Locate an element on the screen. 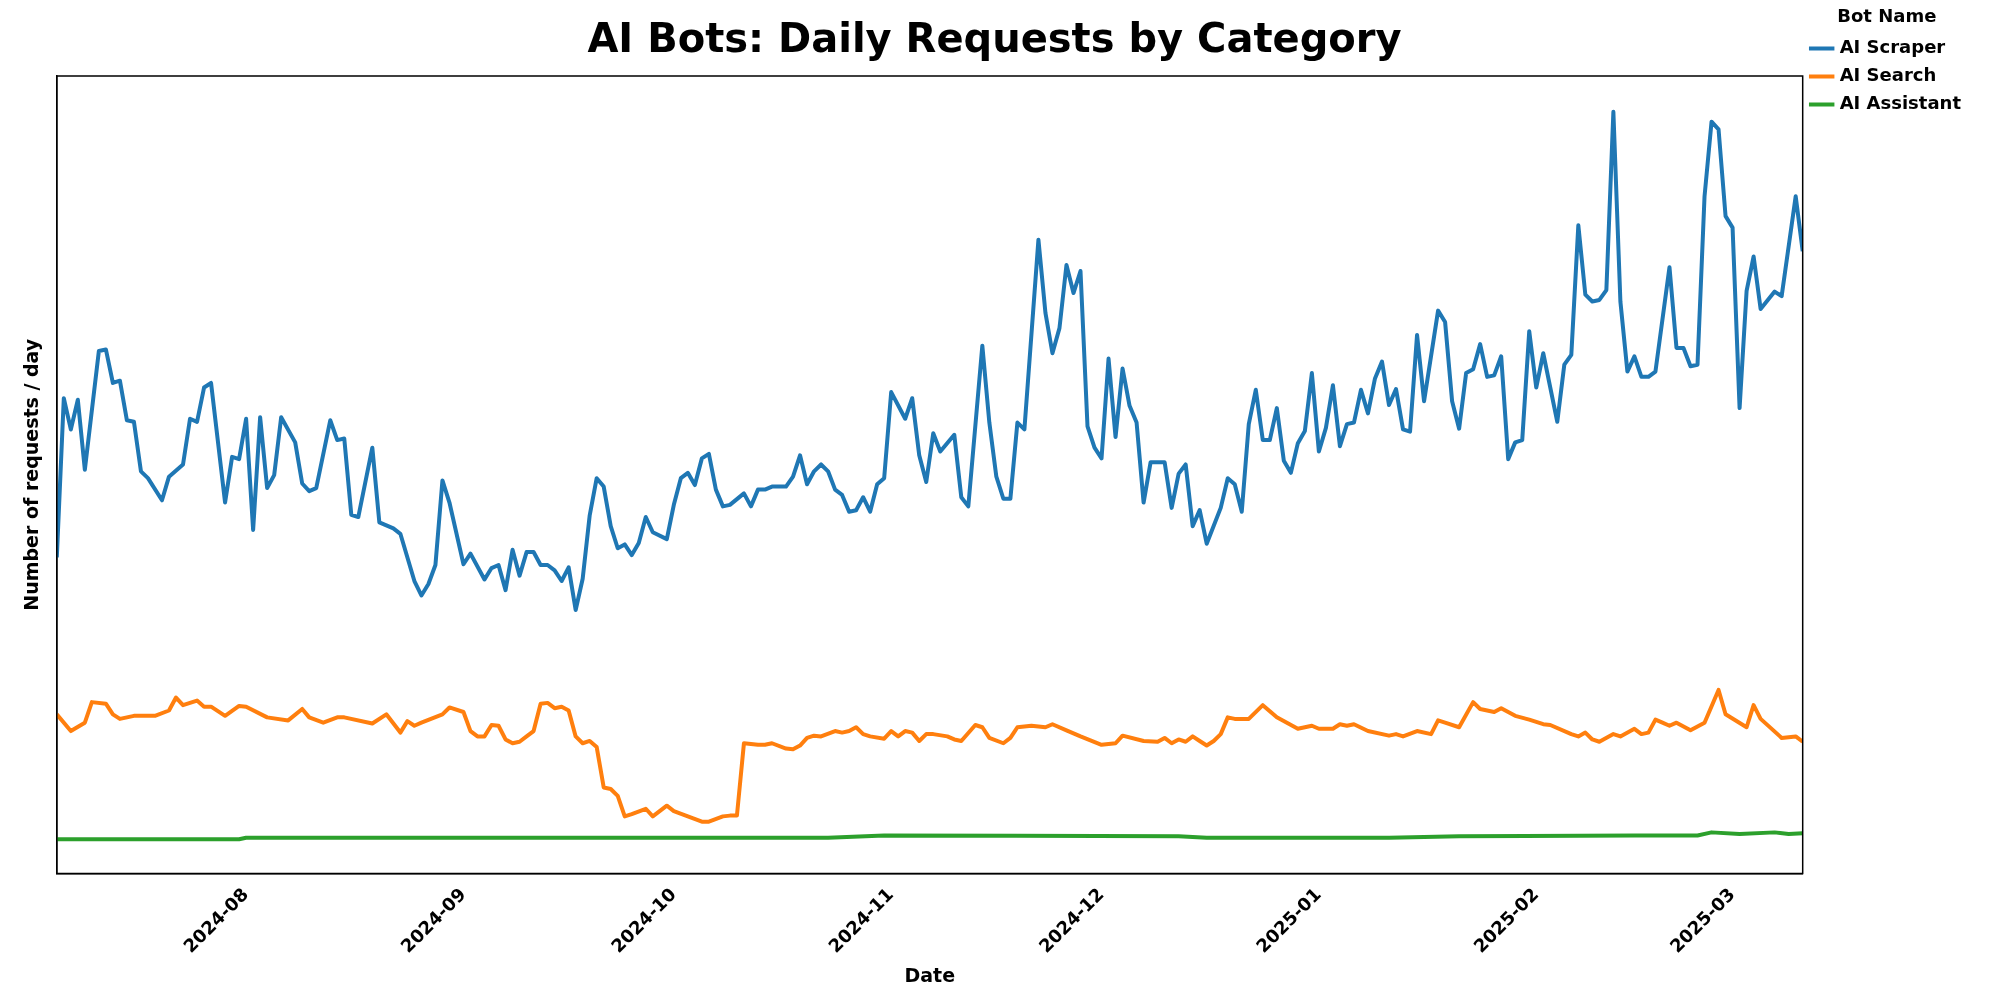  legend-title: Bot Name is located at coordinates (1887, 15).